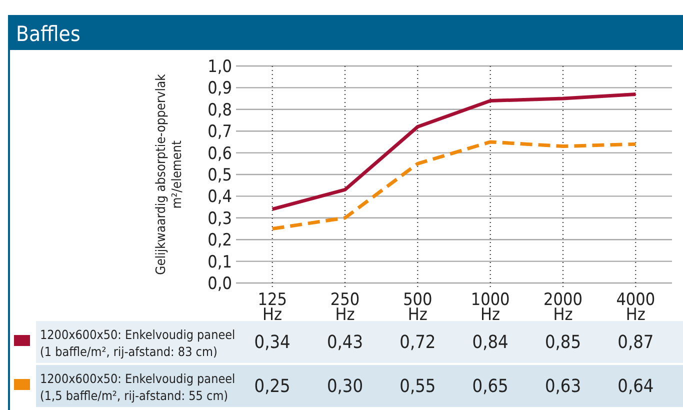 Image resolution: width=683 pixels, height=410 pixels. What do you see at coordinates (220, 284) in the screenshot?
I see `y-tick-label: 0,0` at bounding box center [220, 284].